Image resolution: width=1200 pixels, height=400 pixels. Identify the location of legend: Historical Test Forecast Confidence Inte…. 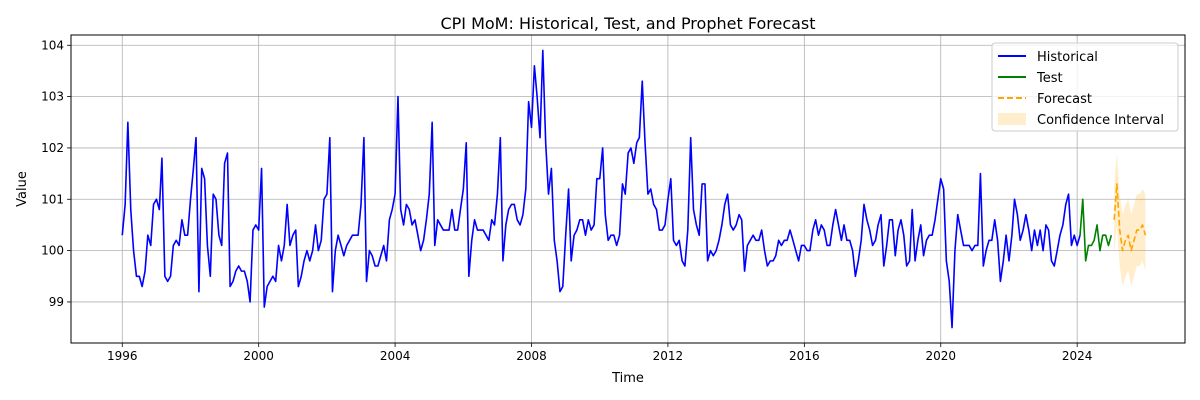
(1085, 87).